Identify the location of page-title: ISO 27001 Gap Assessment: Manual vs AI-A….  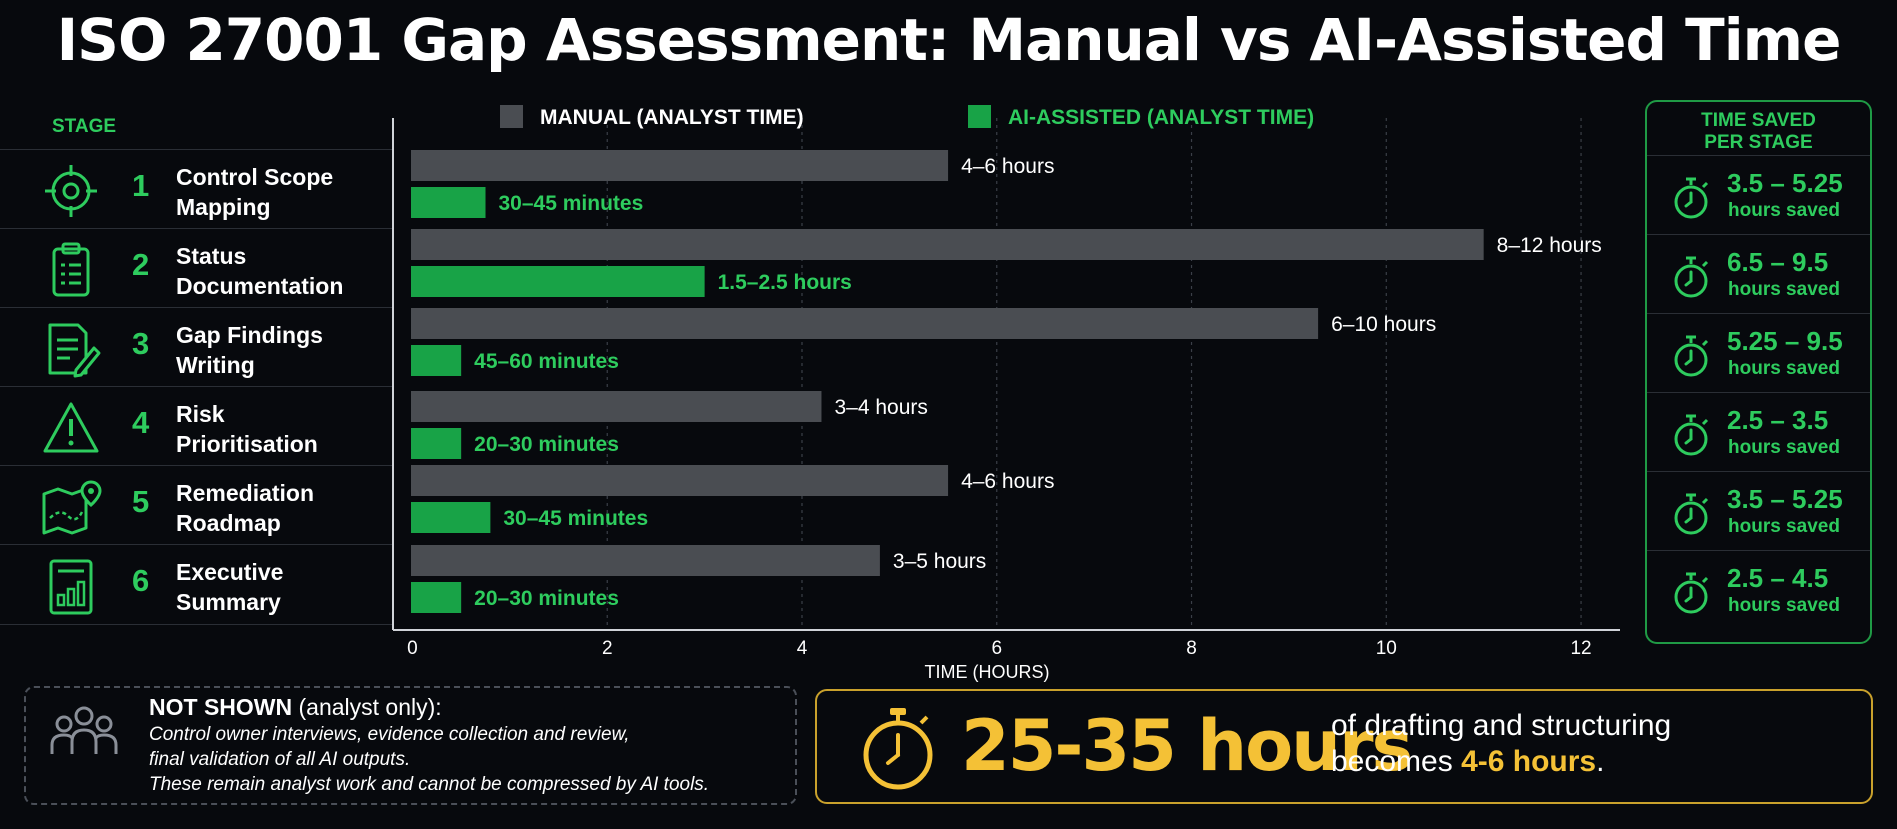
(949, 40).